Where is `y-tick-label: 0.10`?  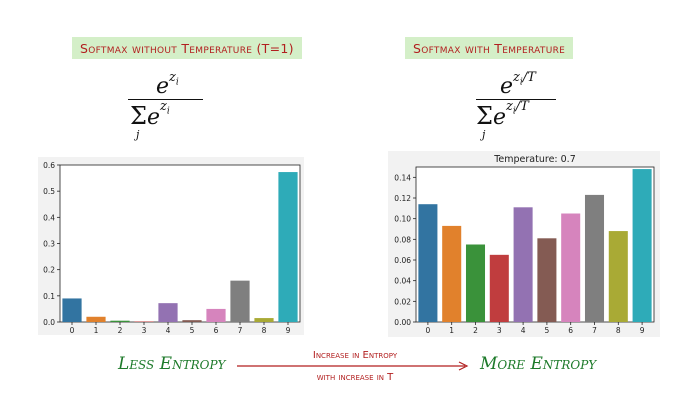 y-tick-label: 0.10 is located at coordinates (402, 219).